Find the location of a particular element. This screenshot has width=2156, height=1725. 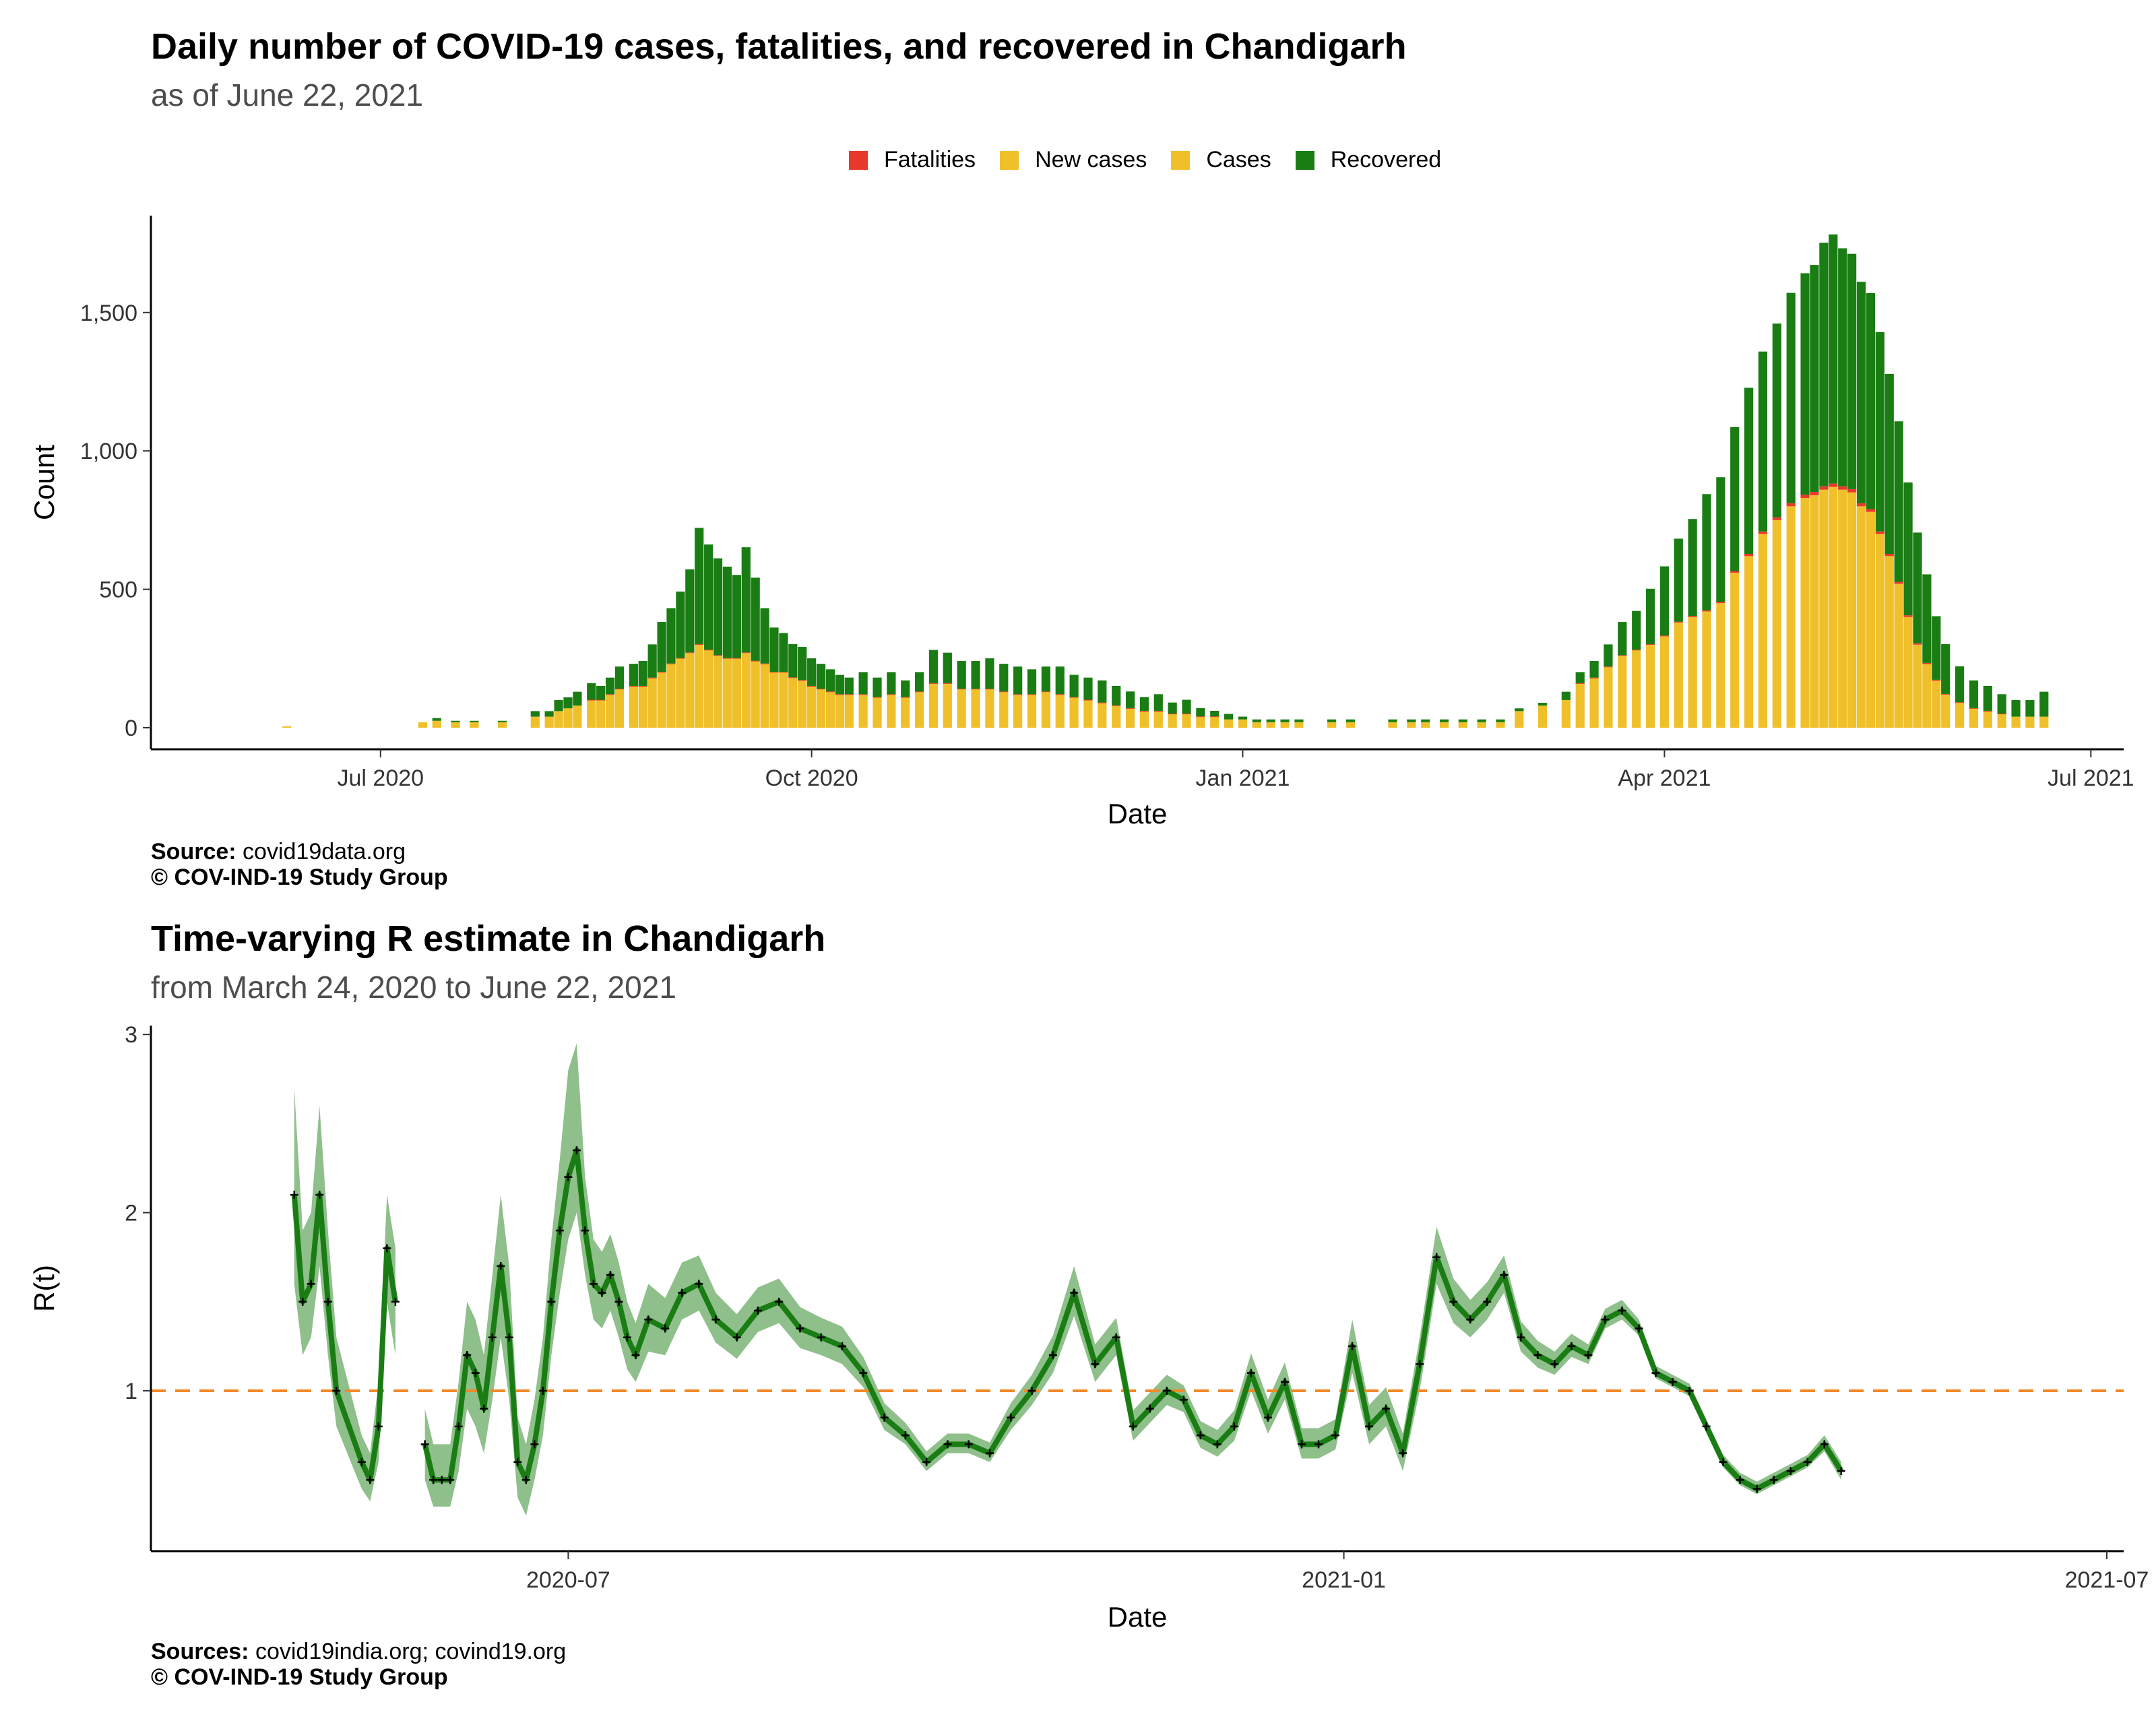

chart2-copyright: © COV-IND-19 Study Group is located at coordinates (299, 1677).